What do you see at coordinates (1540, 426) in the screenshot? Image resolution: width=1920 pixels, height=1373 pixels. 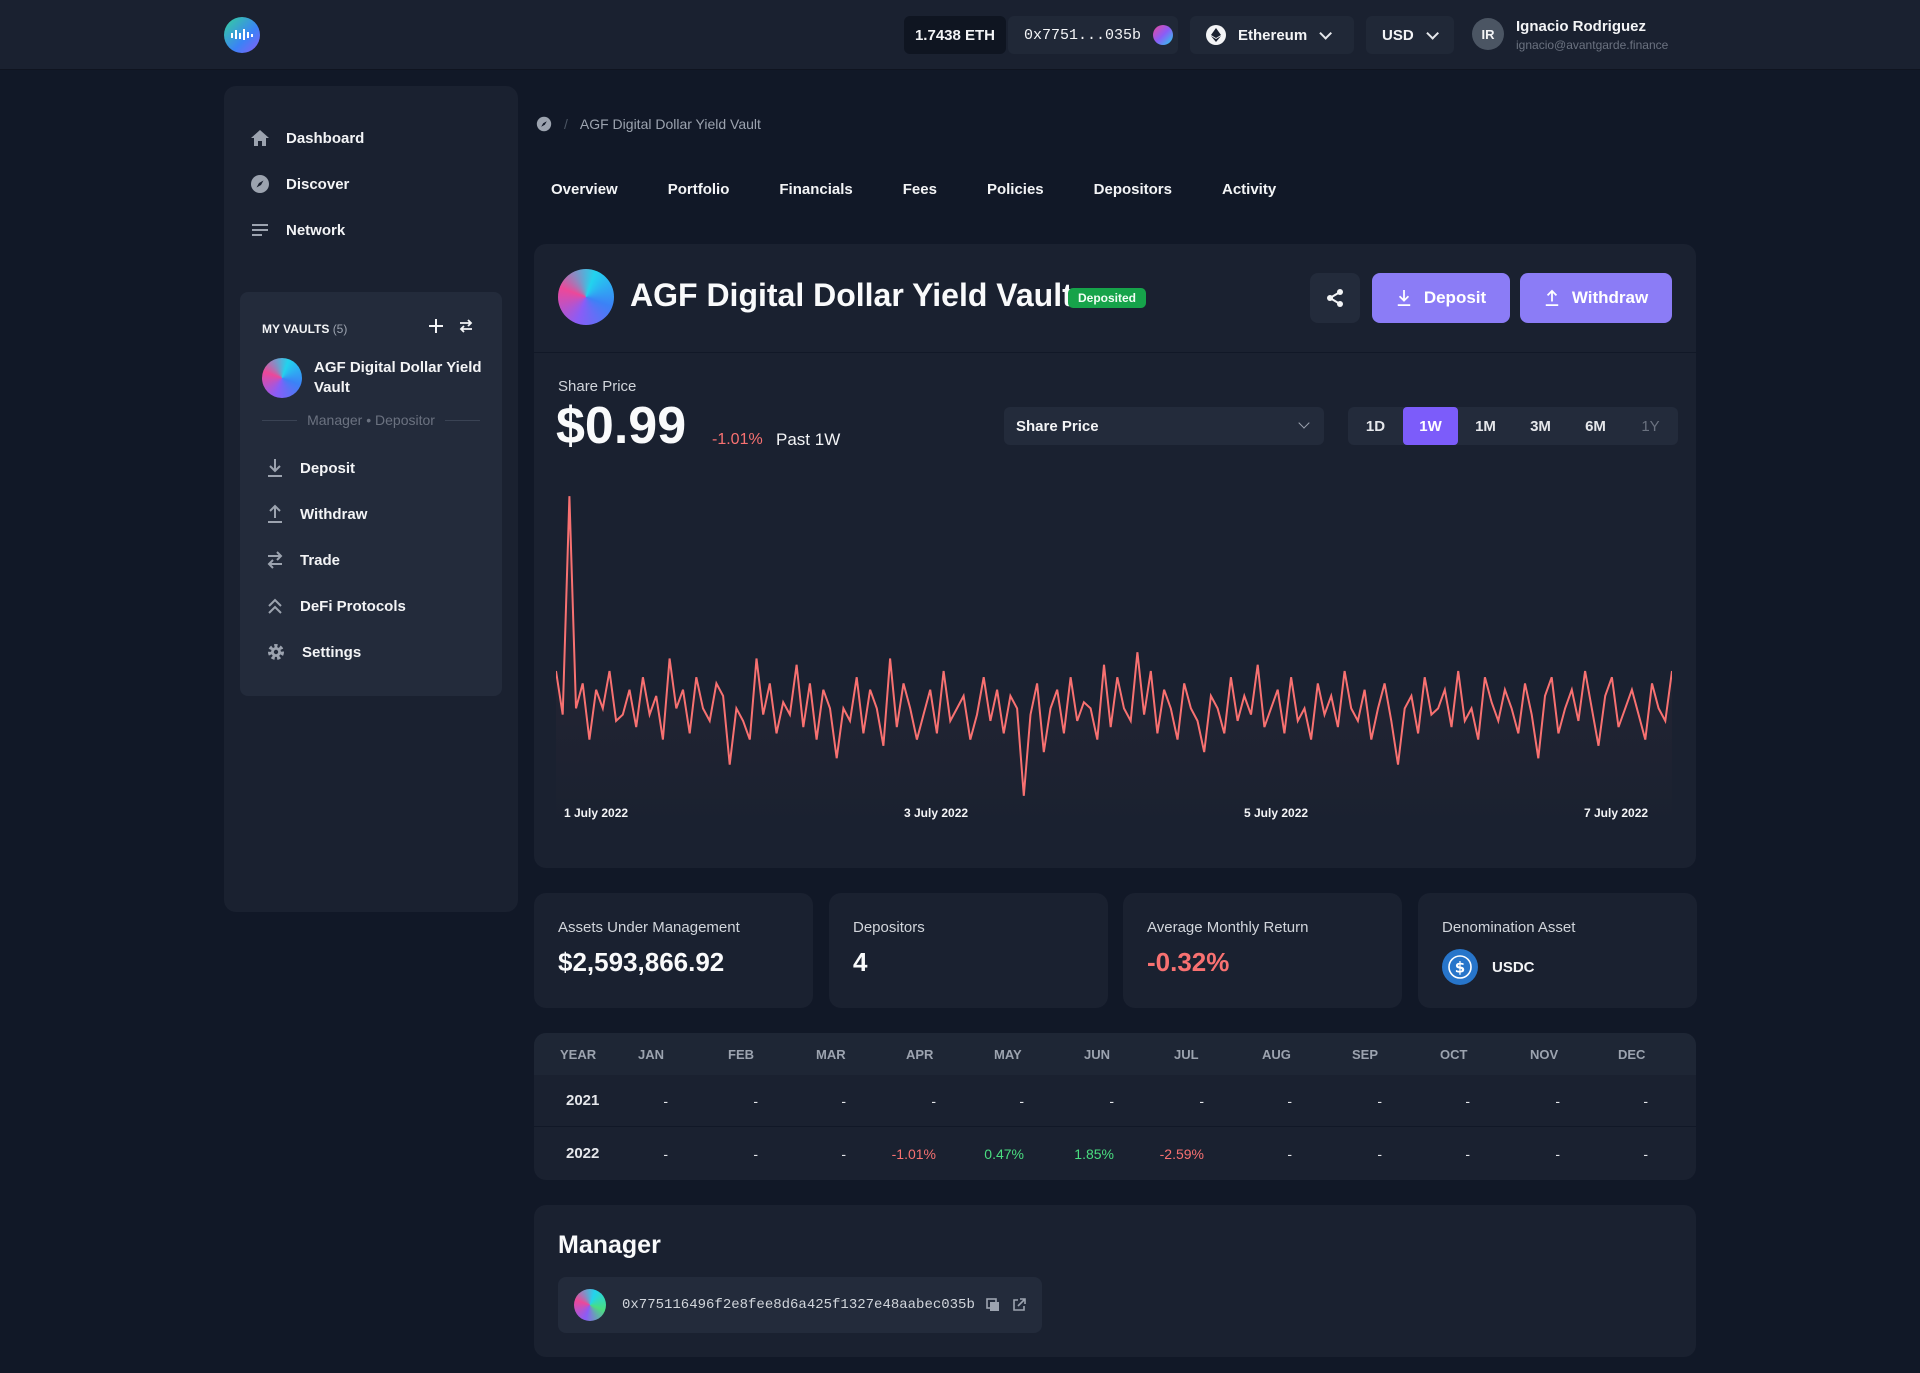 I see `range-3m: 3M` at bounding box center [1540, 426].